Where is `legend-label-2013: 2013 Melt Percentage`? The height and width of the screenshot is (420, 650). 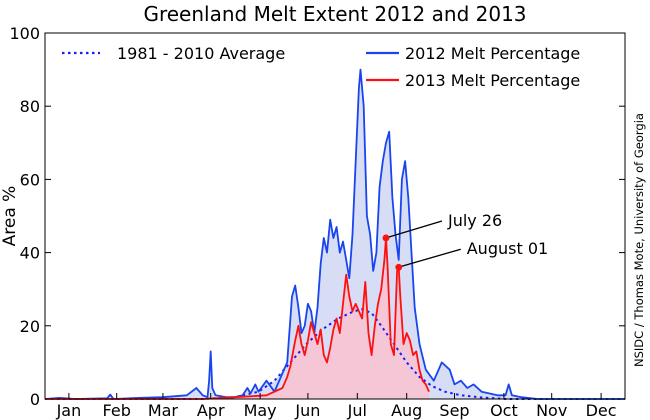
legend-label-2013: 2013 Melt Percentage is located at coordinates (492, 80).